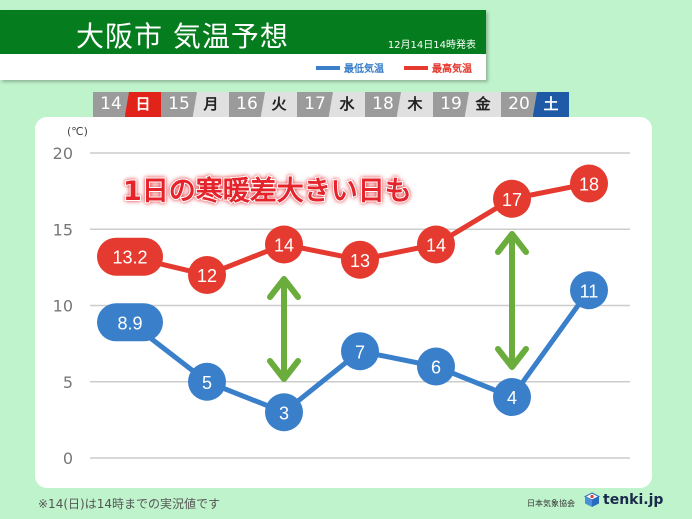 The image size is (692, 519). I want to click on tenki-logo-text: tenki.jp, so click(633, 500).